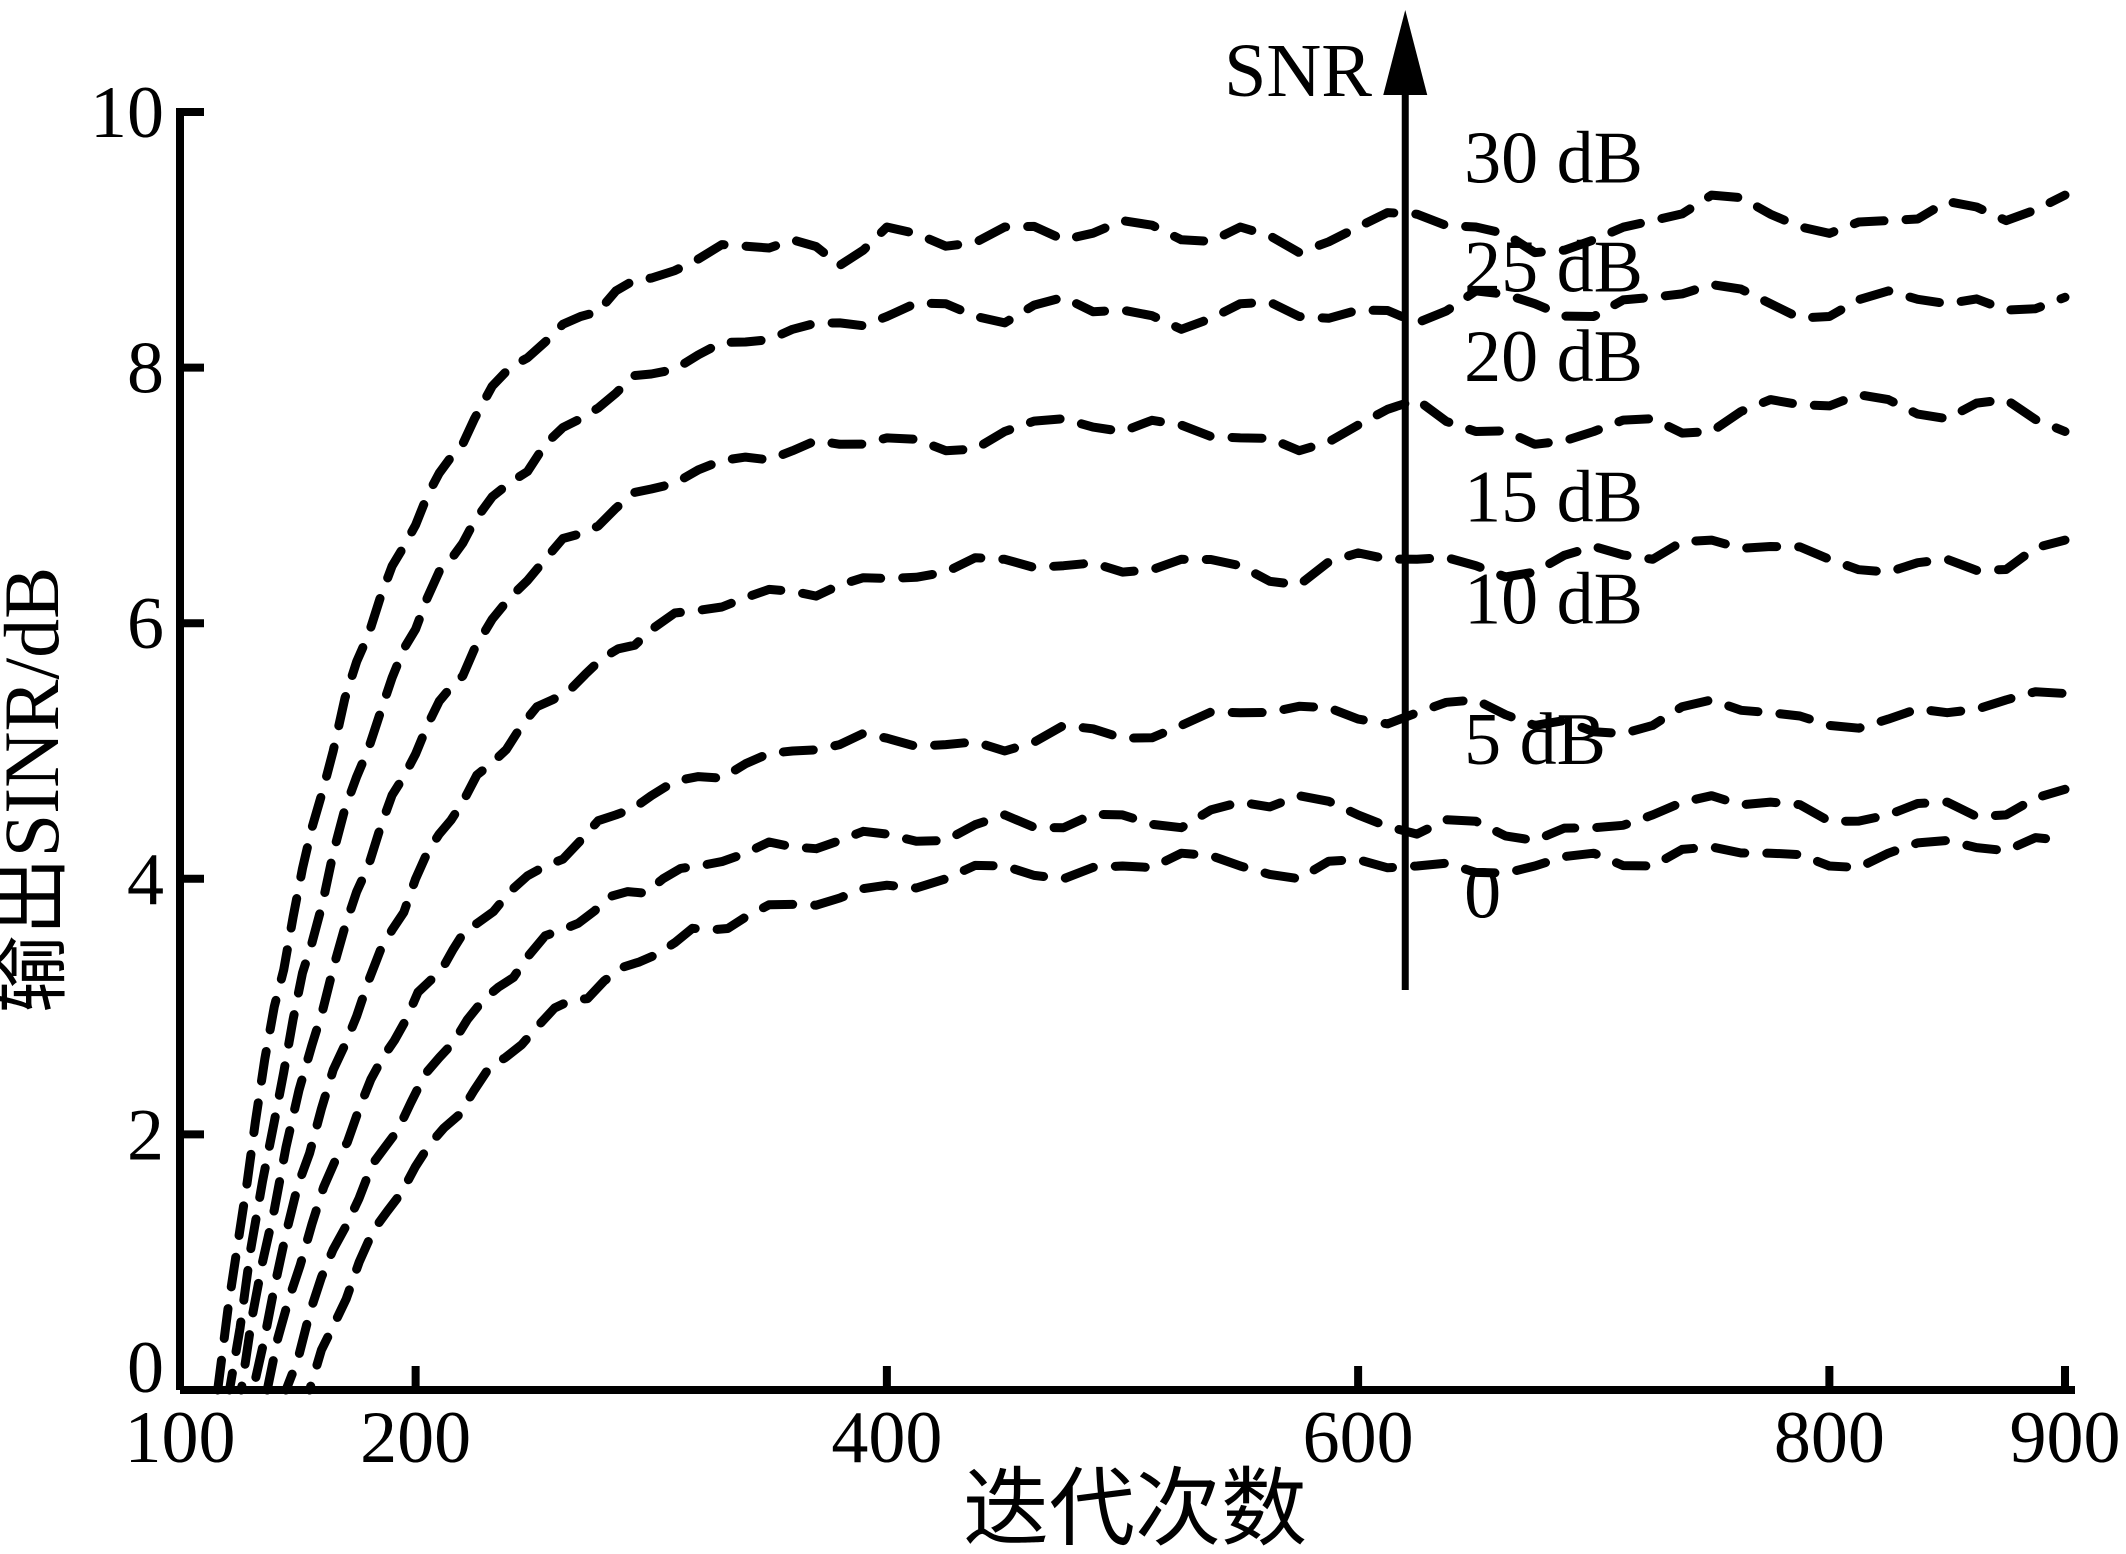 The width and height of the screenshot is (2126, 1554). I want to click on y-tick-label: 10, so click(127, 113).